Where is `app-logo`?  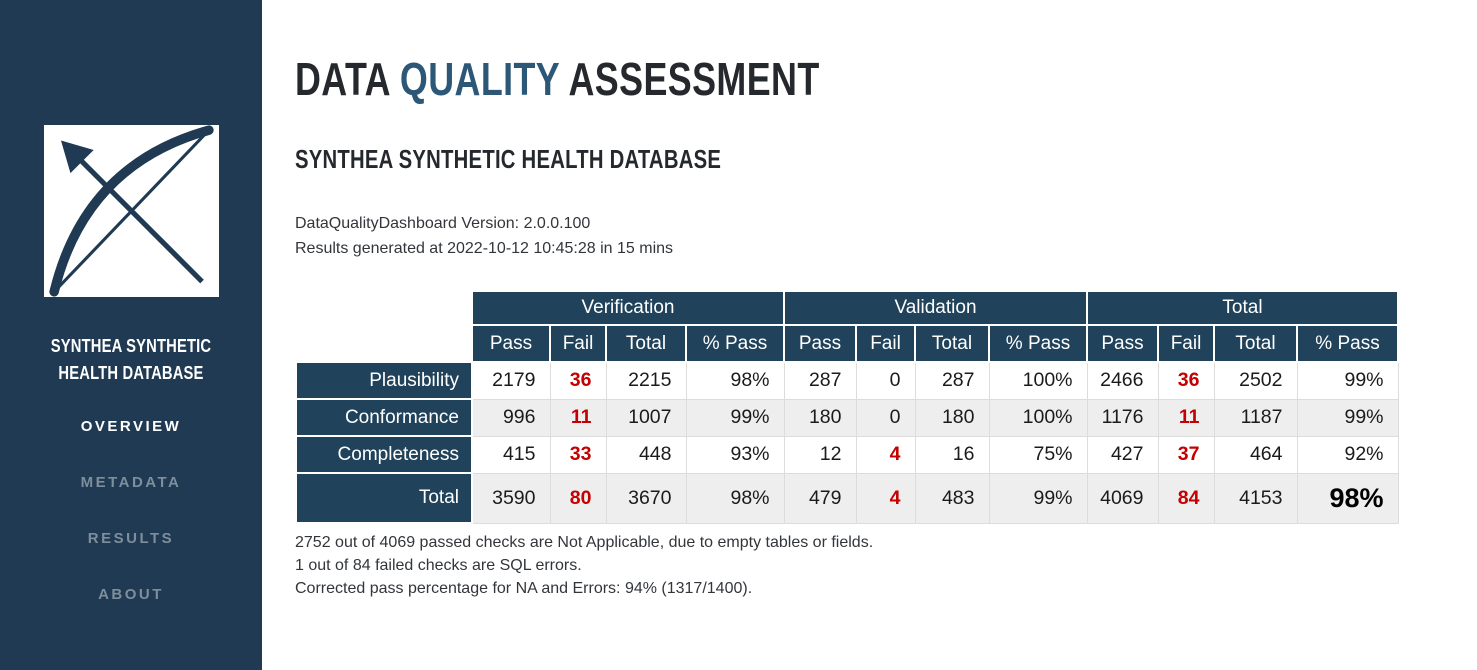
app-logo is located at coordinates (131, 211).